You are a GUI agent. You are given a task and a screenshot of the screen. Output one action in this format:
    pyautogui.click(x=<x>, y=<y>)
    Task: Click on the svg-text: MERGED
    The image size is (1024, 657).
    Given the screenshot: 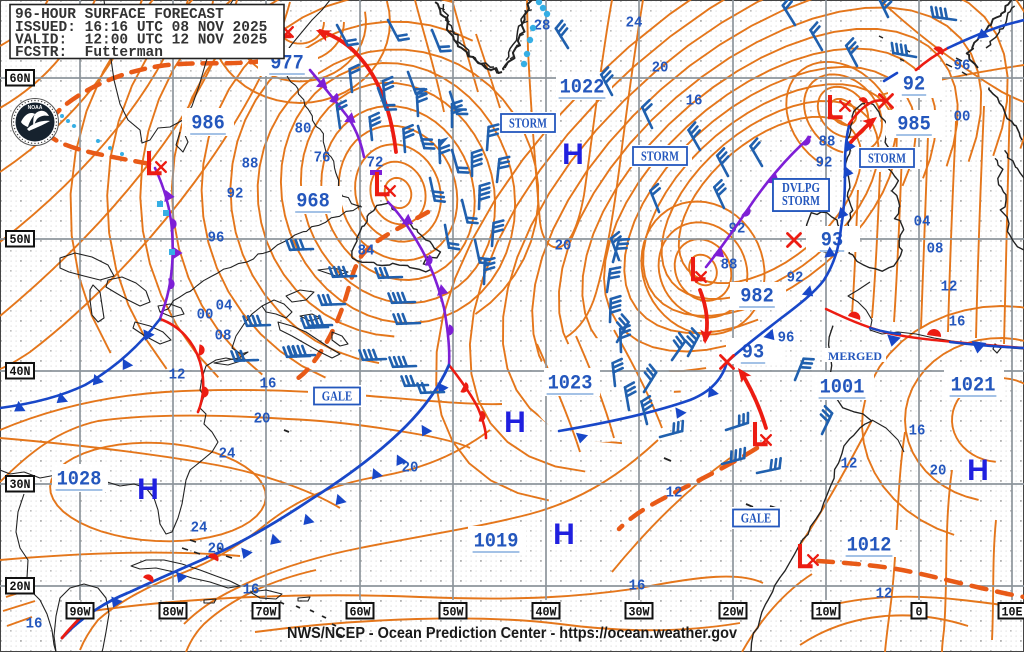 What is the action you would take?
    pyautogui.click(x=855, y=356)
    